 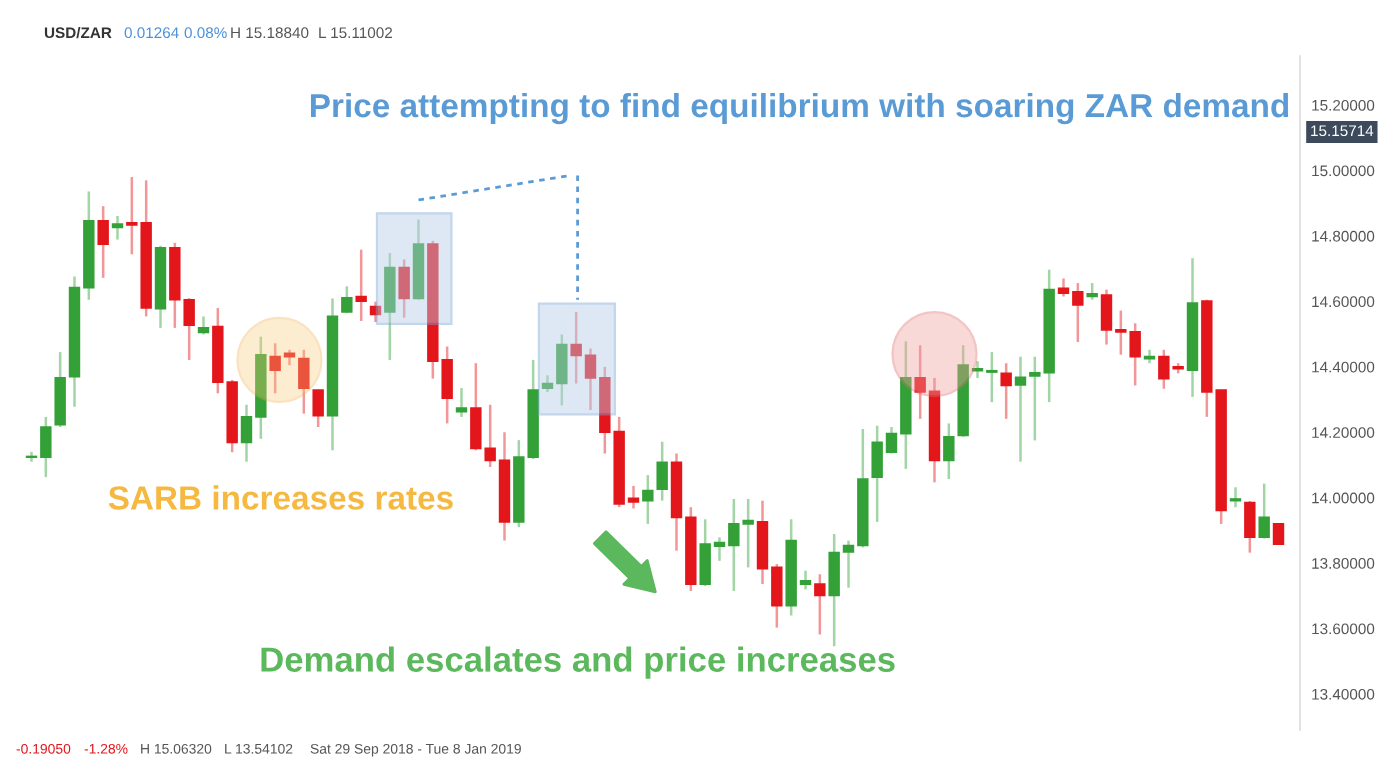 I want to click on annotation: SARB increases rates, so click(x=280, y=497).